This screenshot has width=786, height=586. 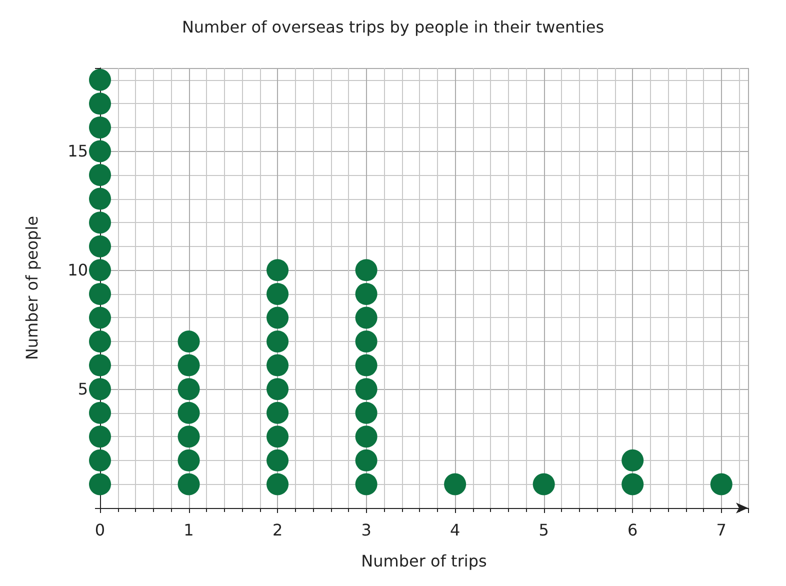 What do you see at coordinates (543, 530) in the screenshot?
I see `x-tick-label: 5` at bounding box center [543, 530].